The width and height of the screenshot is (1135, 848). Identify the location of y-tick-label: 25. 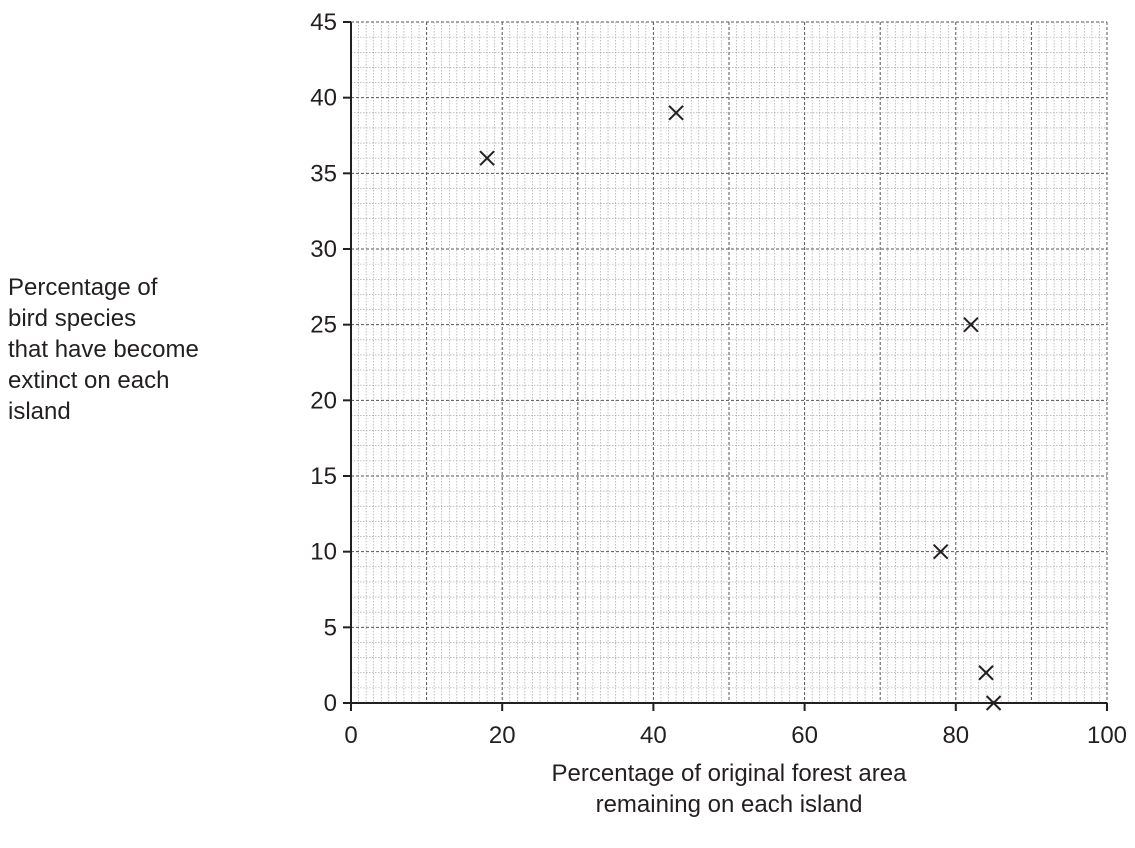
(323, 325).